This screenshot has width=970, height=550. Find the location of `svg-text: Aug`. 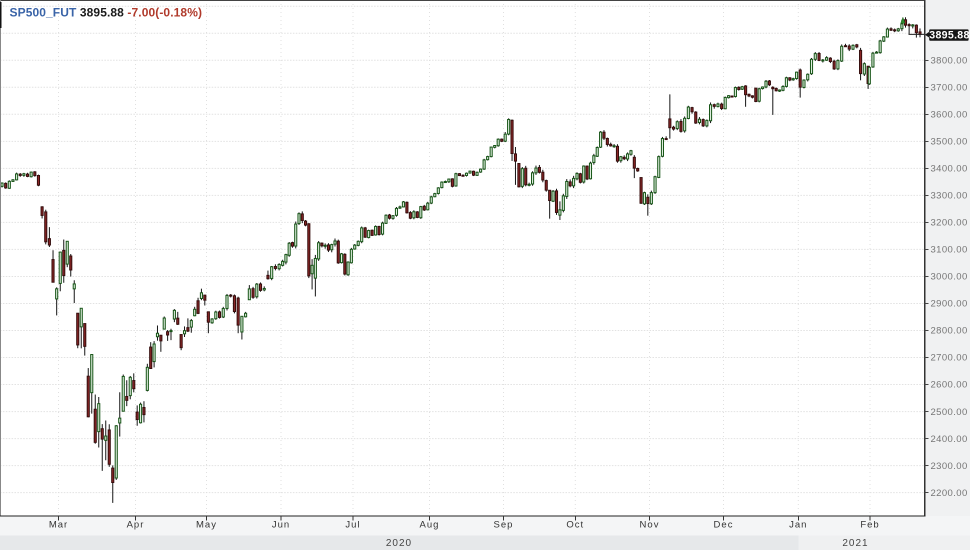

svg-text: Aug is located at coordinates (430, 525).